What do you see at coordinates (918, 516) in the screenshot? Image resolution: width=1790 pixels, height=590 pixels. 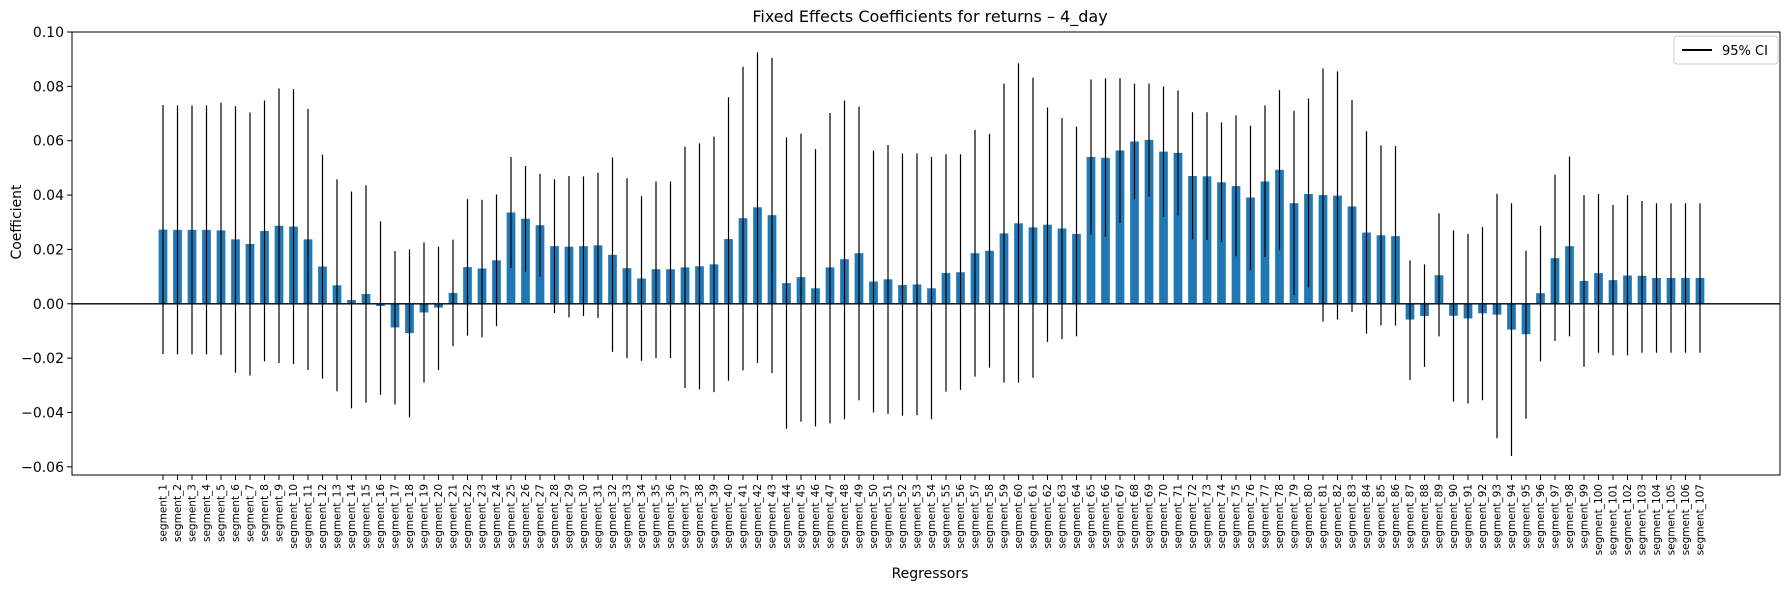 I see `x-tick-label: segment_53` at bounding box center [918, 516].